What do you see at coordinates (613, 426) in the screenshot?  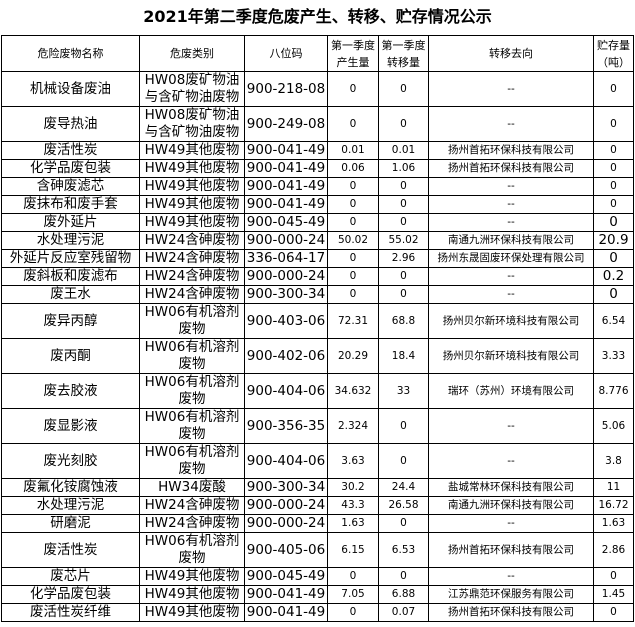 I see `table-cell: 5.06` at bounding box center [613, 426].